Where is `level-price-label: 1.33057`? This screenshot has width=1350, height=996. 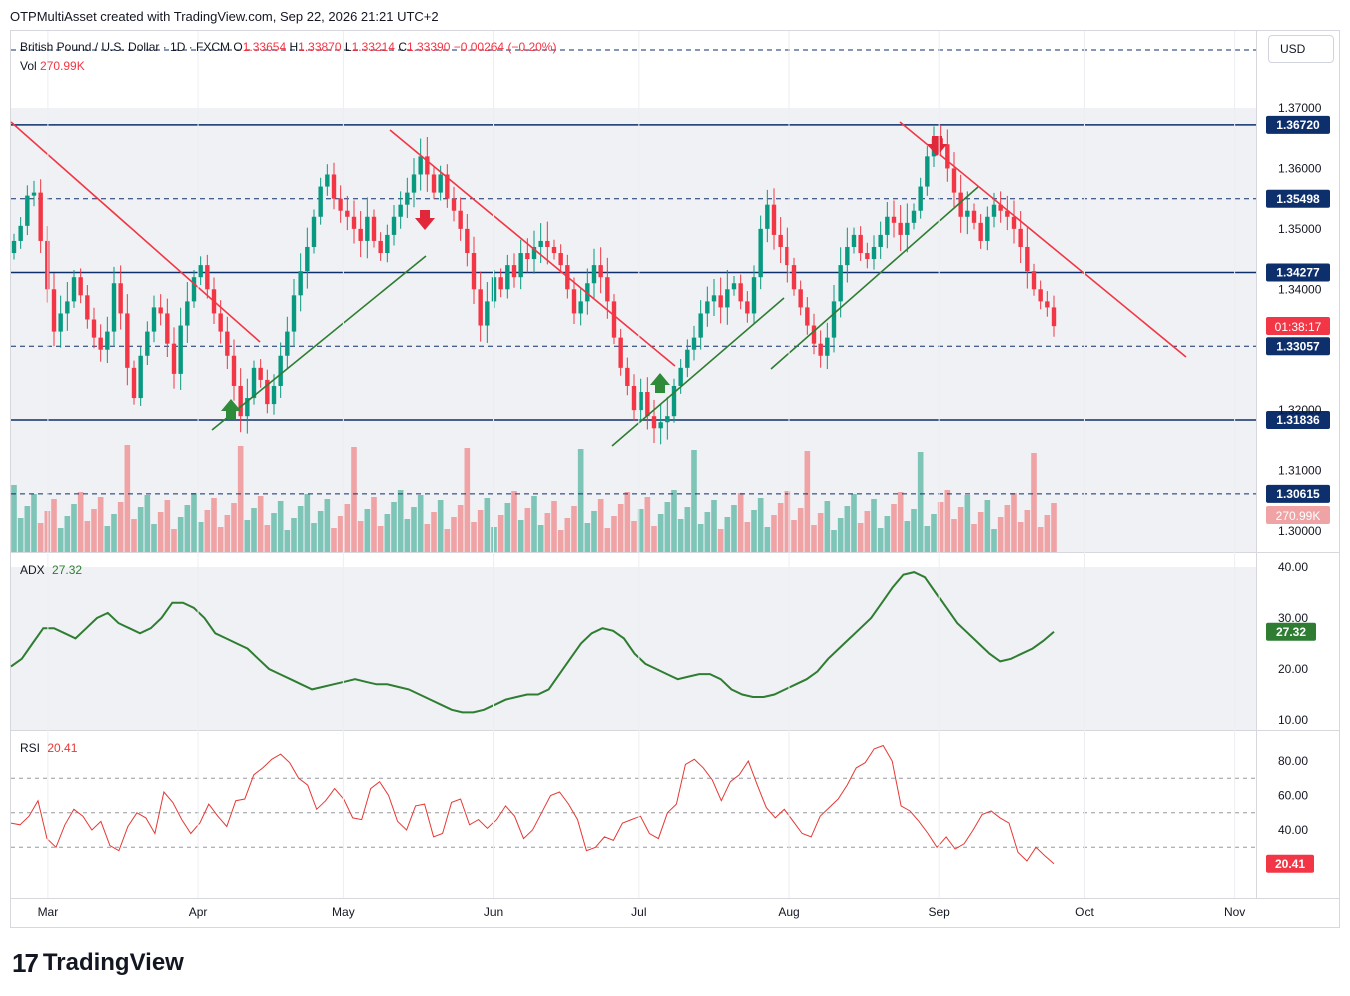 level-price-label: 1.33057 is located at coordinates (1298, 346).